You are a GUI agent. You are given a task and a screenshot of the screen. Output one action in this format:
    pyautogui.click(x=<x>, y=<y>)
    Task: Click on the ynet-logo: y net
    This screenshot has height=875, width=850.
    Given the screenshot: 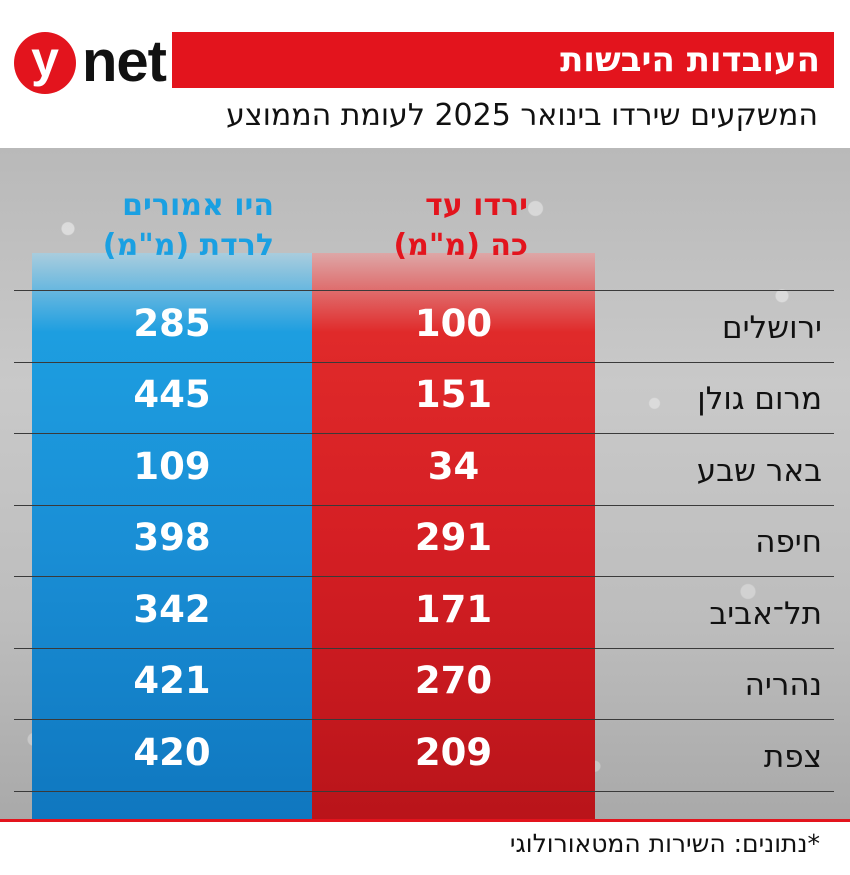 What is the action you would take?
    pyautogui.click(x=90, y=62)
    